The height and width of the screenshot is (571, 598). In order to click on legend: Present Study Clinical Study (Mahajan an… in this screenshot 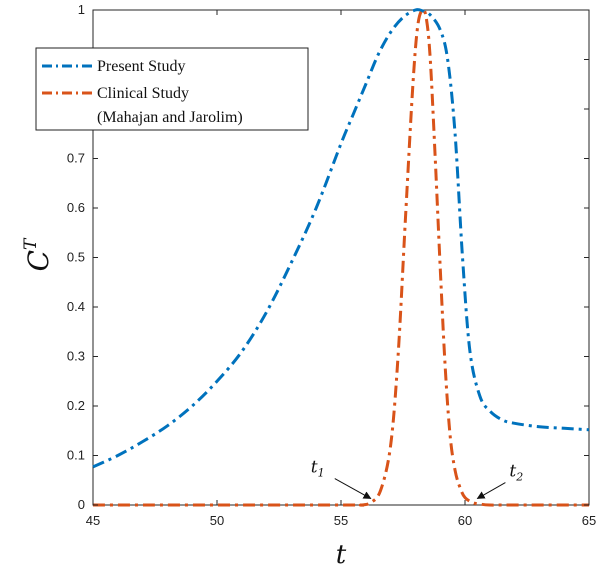, I will do `click(172, 89)`.